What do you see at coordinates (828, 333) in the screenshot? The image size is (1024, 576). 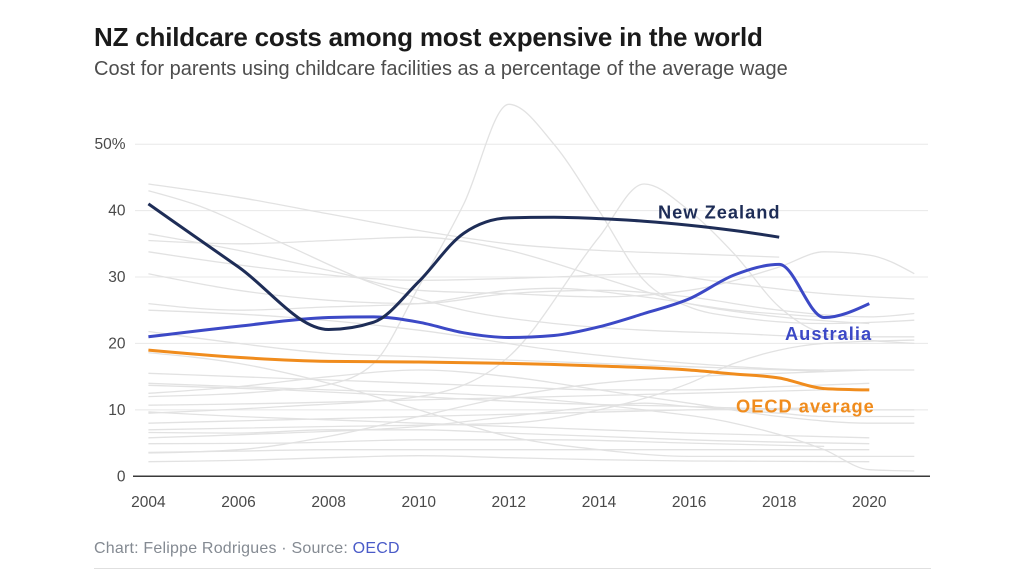 I see `svg-text: Australia` at bounding box center [828, 333].